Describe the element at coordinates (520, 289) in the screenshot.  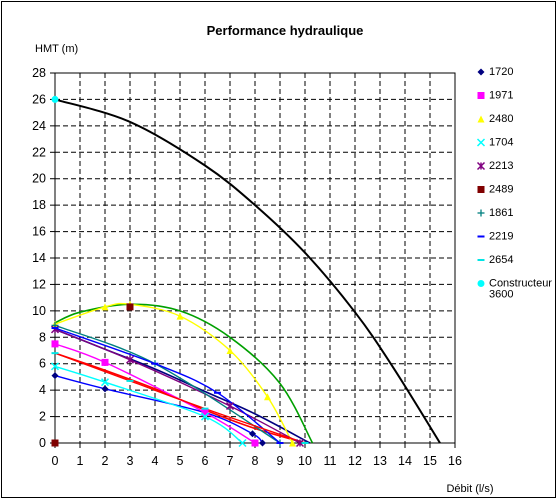
I see `legend-label: Constructeur 3600` at that location.